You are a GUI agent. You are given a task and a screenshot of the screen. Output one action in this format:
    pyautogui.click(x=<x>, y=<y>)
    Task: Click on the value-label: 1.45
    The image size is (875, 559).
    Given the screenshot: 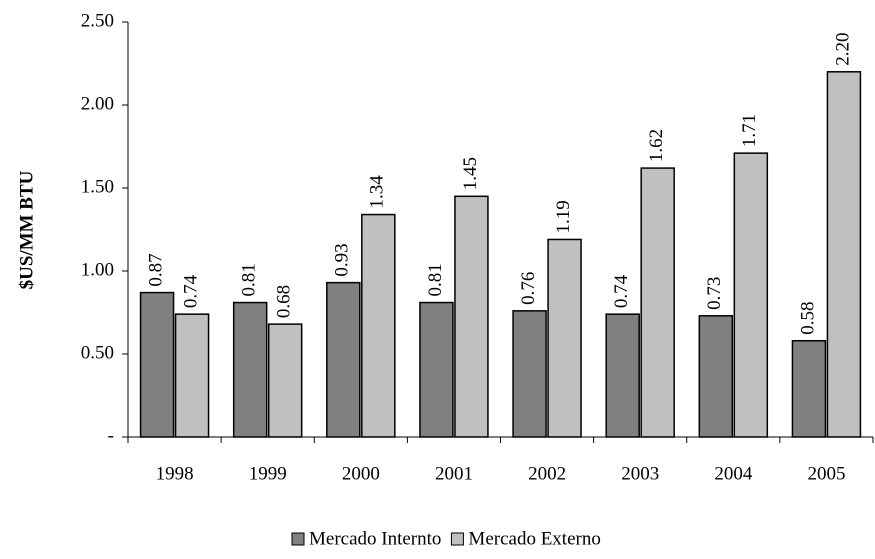 What is the action you would take?
    pyautogui.click(x=470, y=173)
    